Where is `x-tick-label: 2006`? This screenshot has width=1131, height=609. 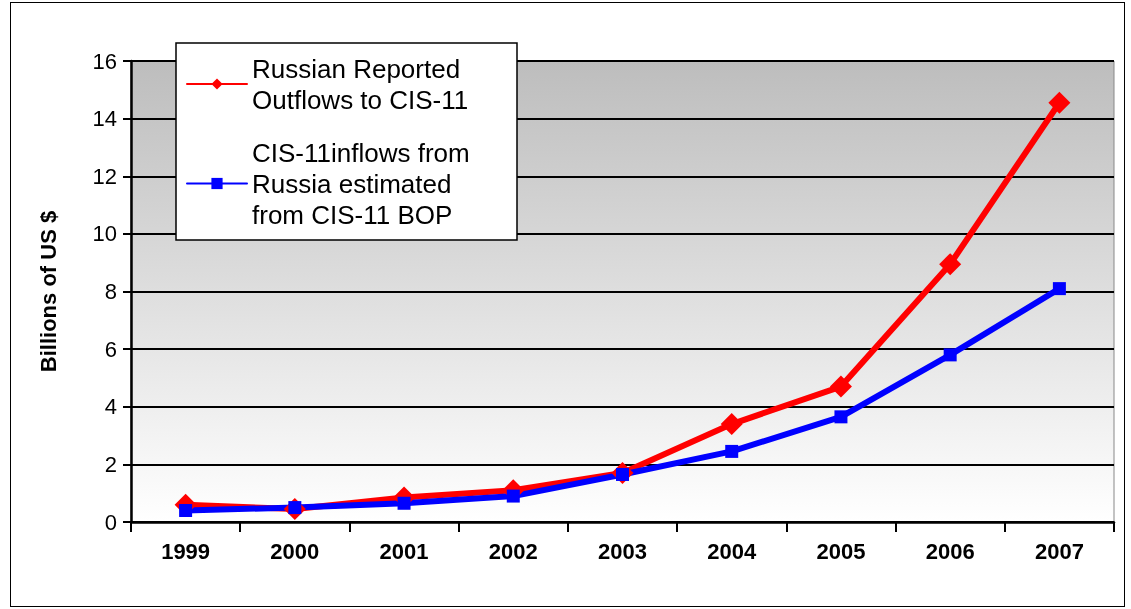
x-tick-label: 2006 is located at coordinates (950, 551).